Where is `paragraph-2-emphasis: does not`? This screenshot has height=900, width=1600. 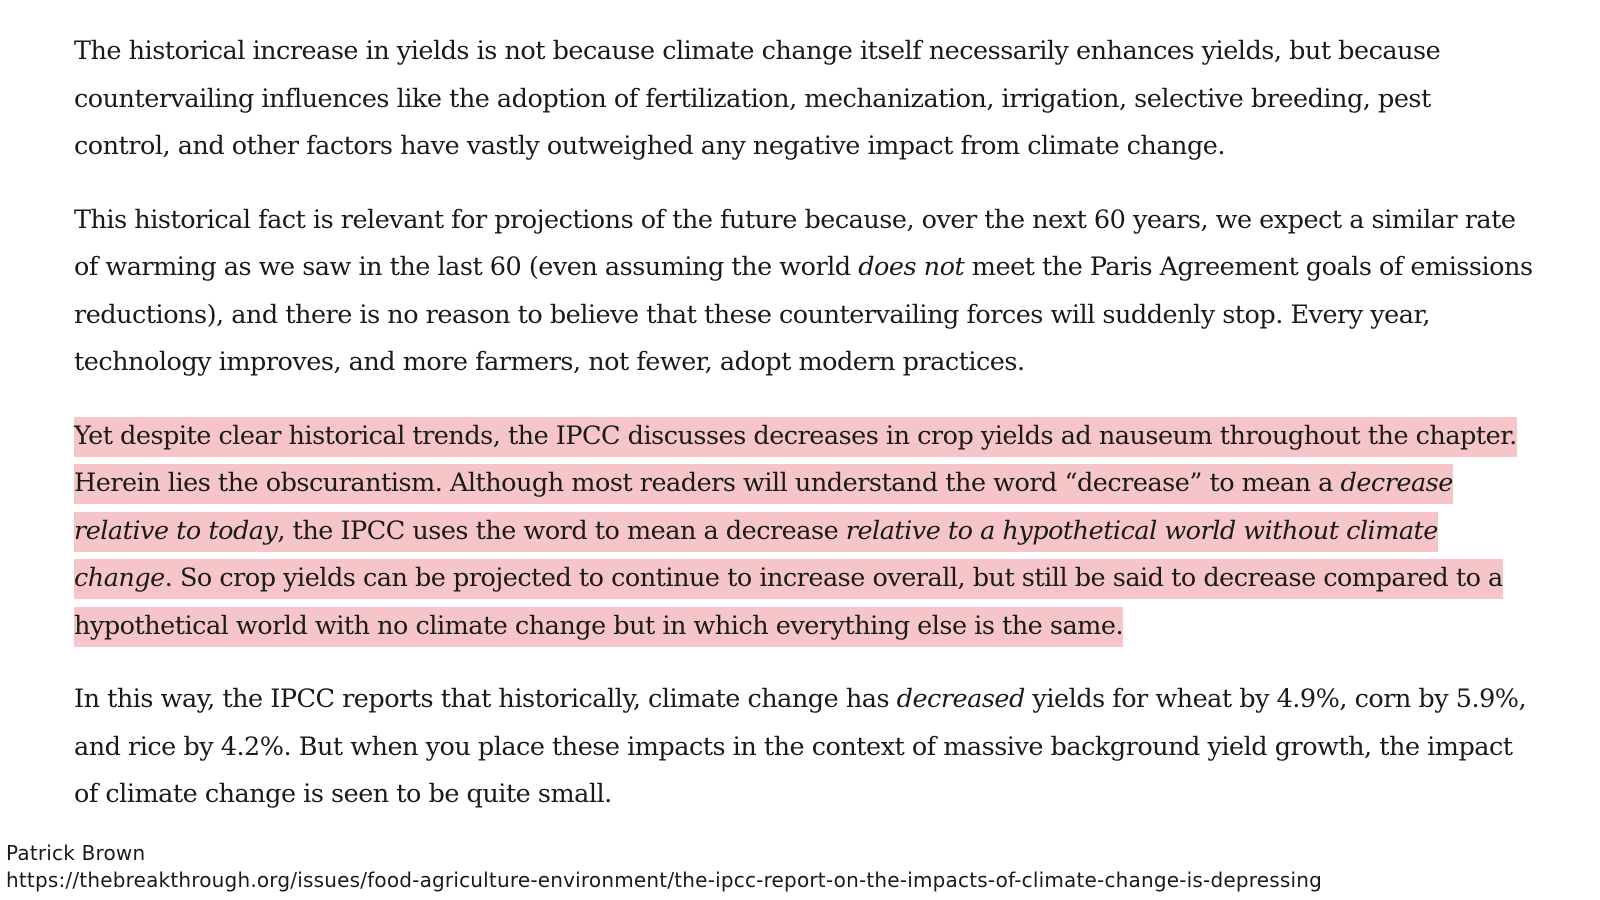
paragraph-2-emphasis: does not is located at coordinates (911, 267).